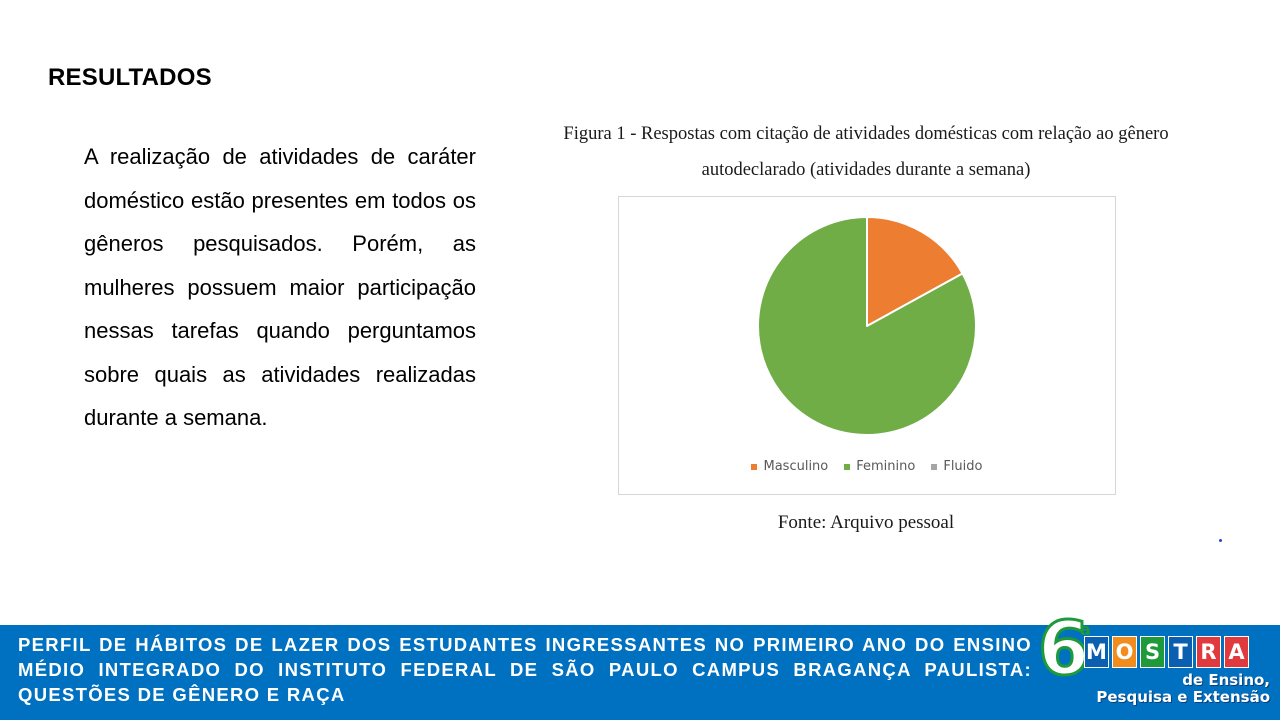  What do you see at coordinates (1124, 652) in the screenshot?
I see `logo-letter-tile: O` at bounding box center [1124, 652].